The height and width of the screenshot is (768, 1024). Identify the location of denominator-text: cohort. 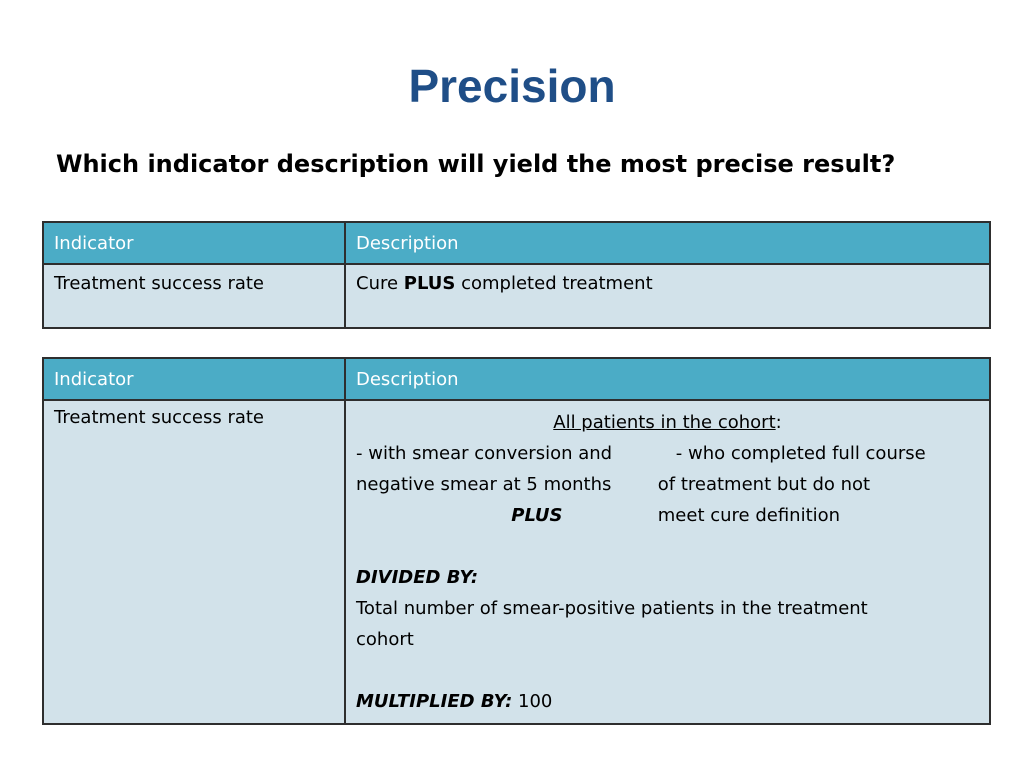
(385, 639).